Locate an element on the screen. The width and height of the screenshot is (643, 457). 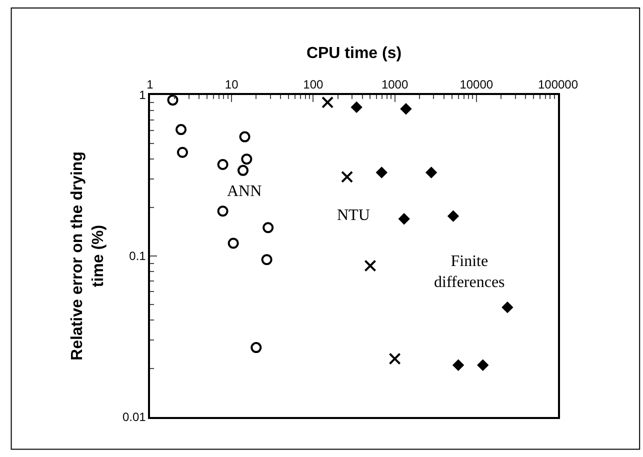
y-tick-label: 1 is located at coordinates (142, 95).